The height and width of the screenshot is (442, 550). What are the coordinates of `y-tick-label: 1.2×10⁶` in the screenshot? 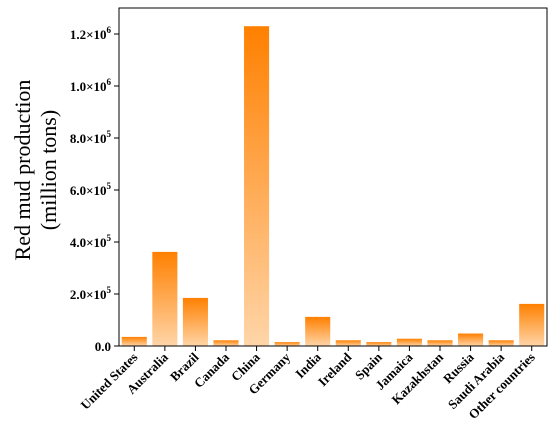 It's located at (91, 33).